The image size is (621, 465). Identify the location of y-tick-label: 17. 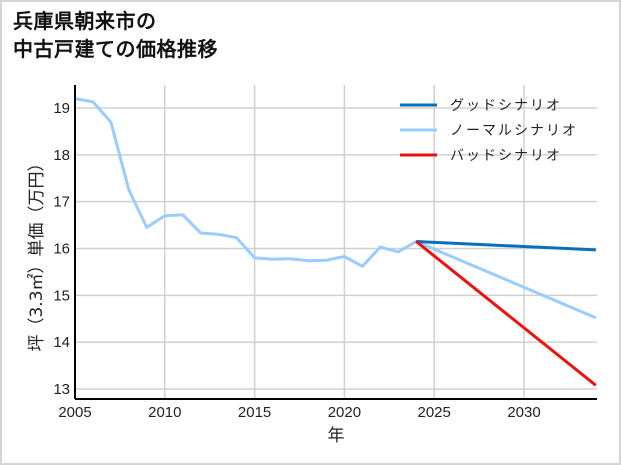
(61, 202).